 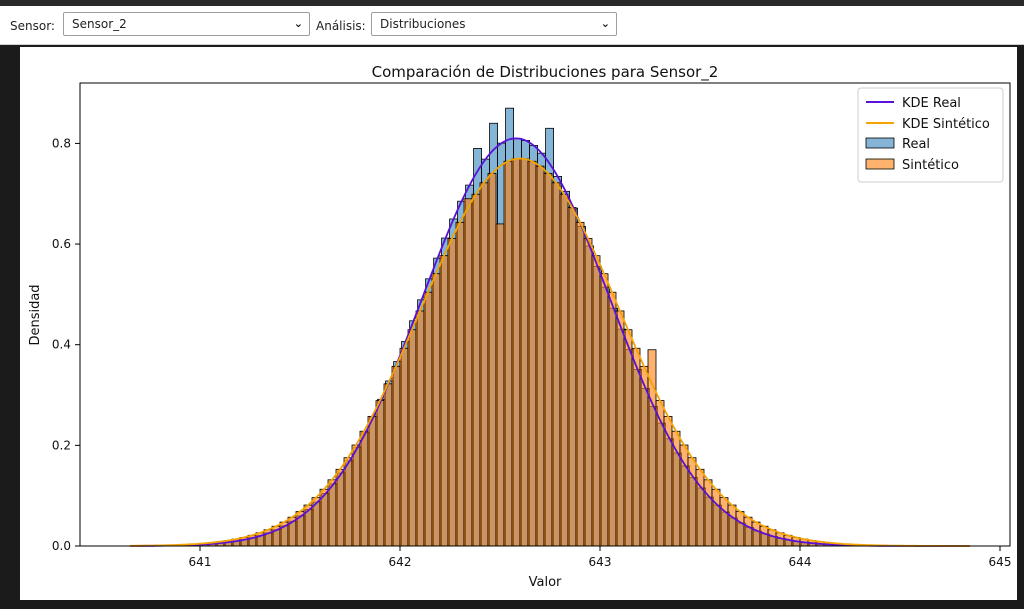 What do you see at coordinates (545, 582) in the screenshot?
I see `x-axis-label: Valor` at bounding box center [545, 582].